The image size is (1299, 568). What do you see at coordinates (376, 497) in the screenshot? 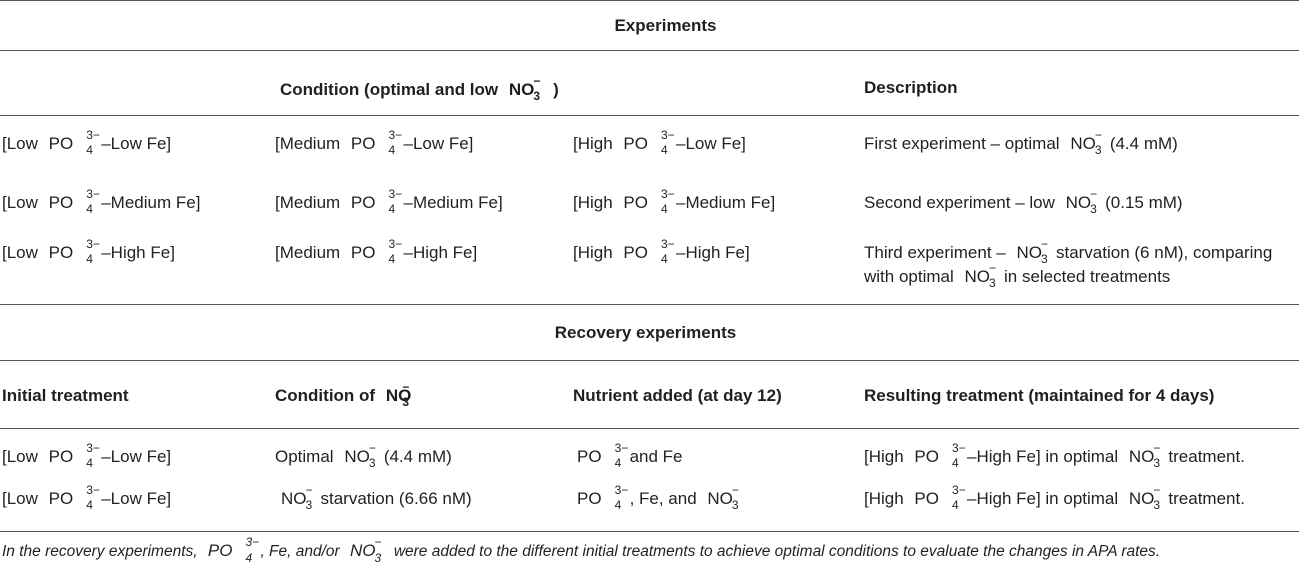
I see `nitrate-condition-cell: NO −3 starvation (6.66 nM)` at bounding box center [376, 497].